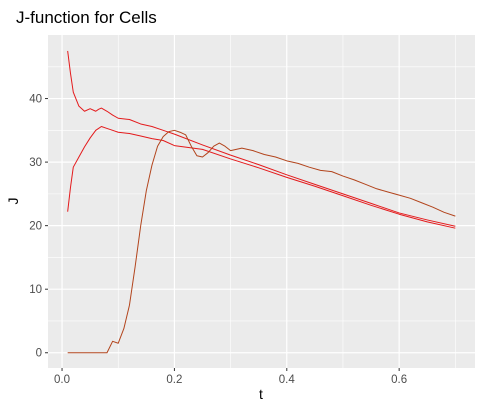  I want to click on x-axis-title: t, so click(261, 394).